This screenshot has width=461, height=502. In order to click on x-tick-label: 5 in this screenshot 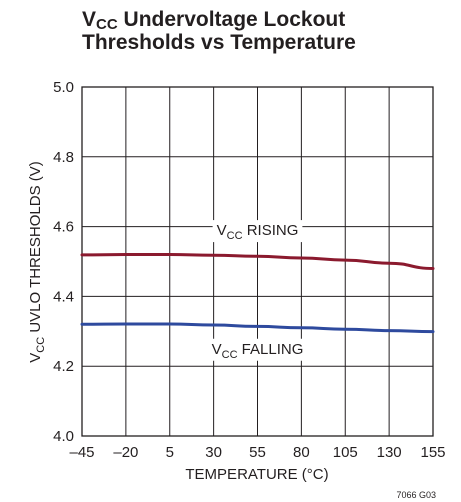, I will do `click(170, 452)`.